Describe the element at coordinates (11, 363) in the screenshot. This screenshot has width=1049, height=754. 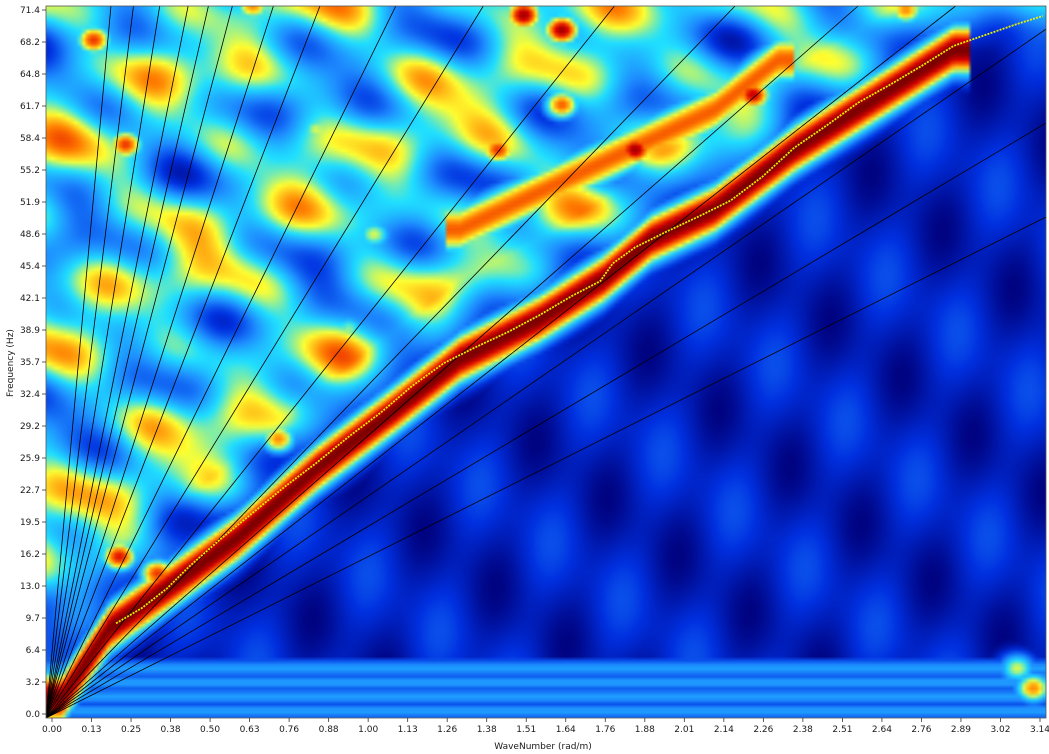
I see `y-axis-title: Frequency (Hz)` at that location.